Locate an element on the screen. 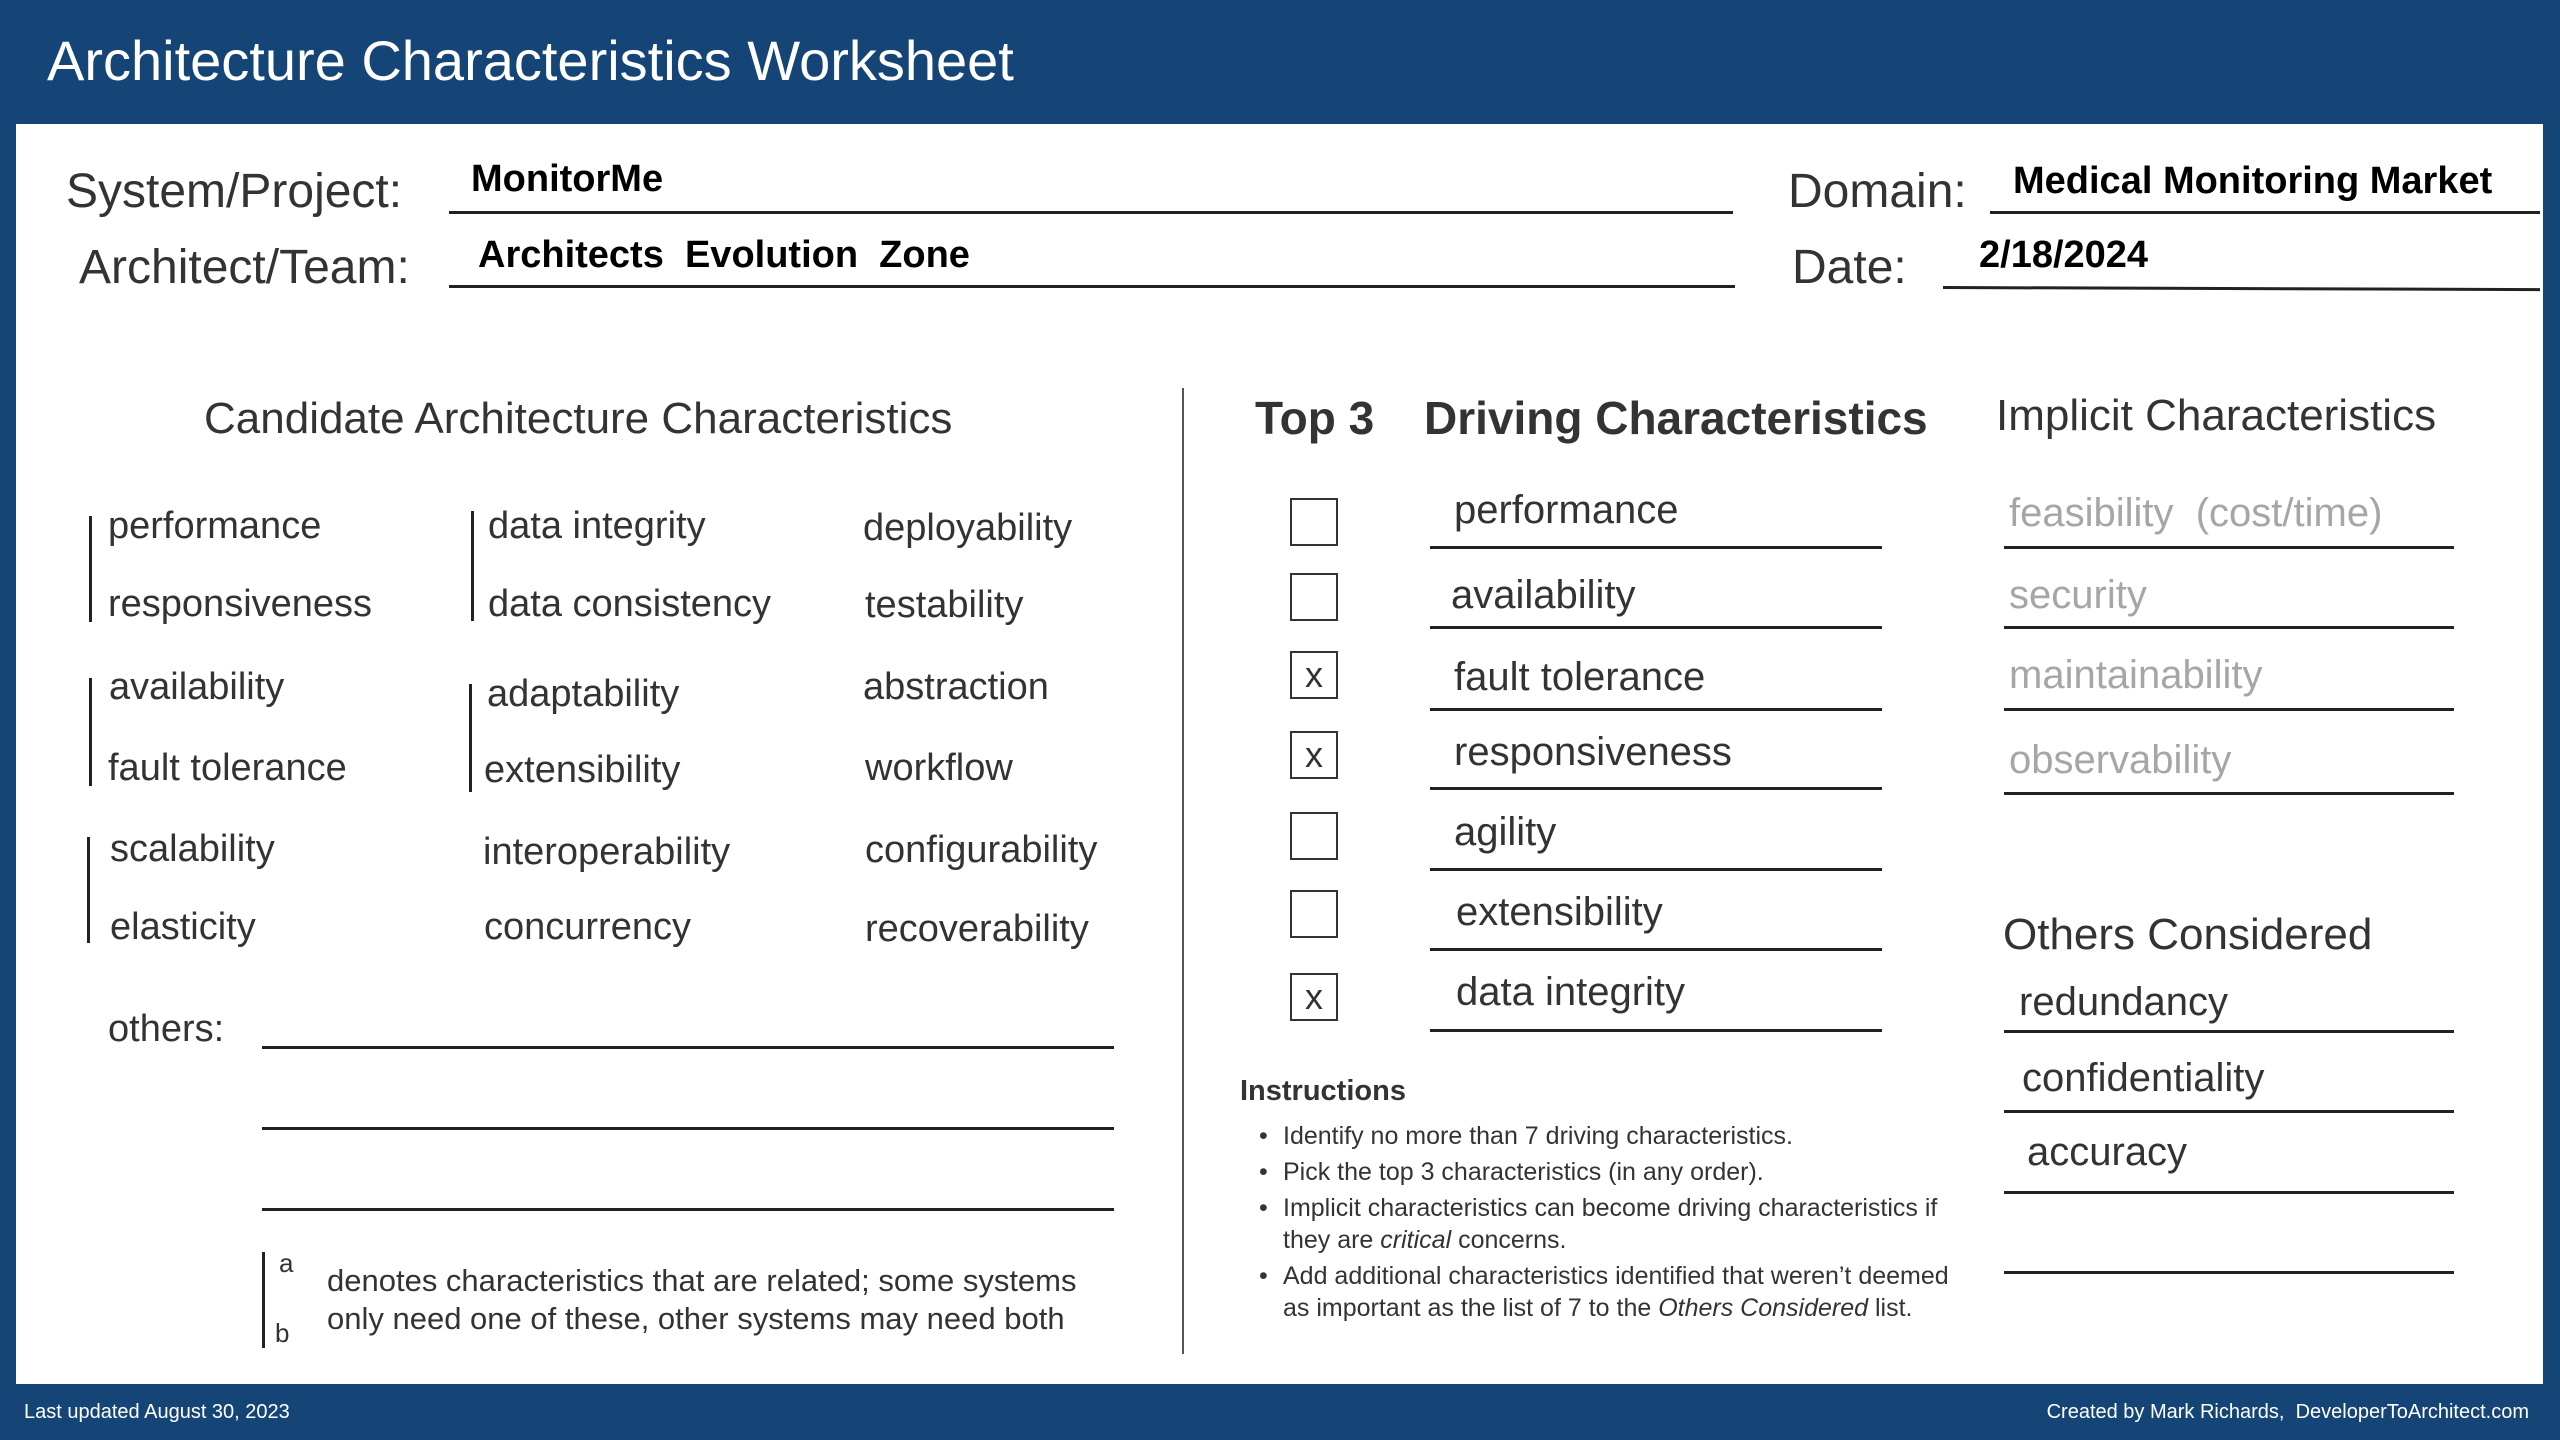 The width and height of the screenshot is (2560, 1440). date-label: Date: is located at coordinates (1849, 267).